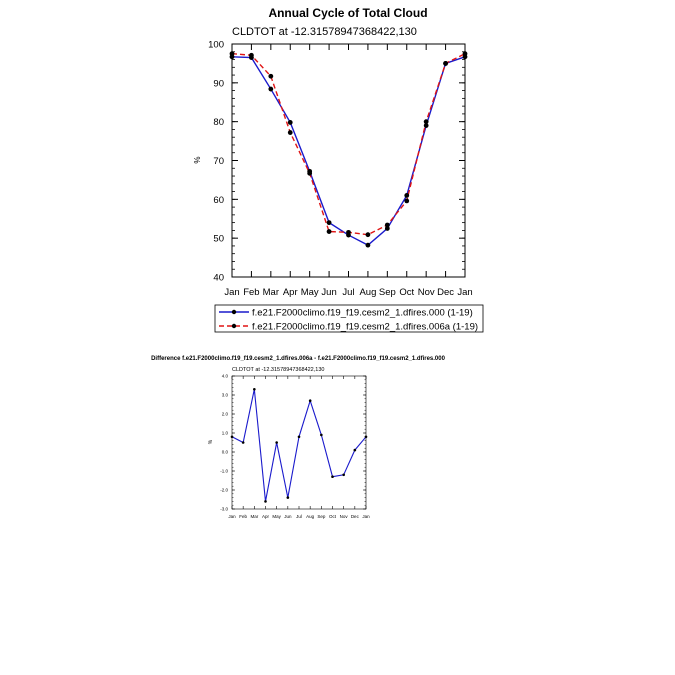 Image resolution: width=675 pixels, height=675 pixels. What do you see at coordinates (218, 83) in the screenshot?
I see `y-tick-label: 90` at bounding box center [218, 83].